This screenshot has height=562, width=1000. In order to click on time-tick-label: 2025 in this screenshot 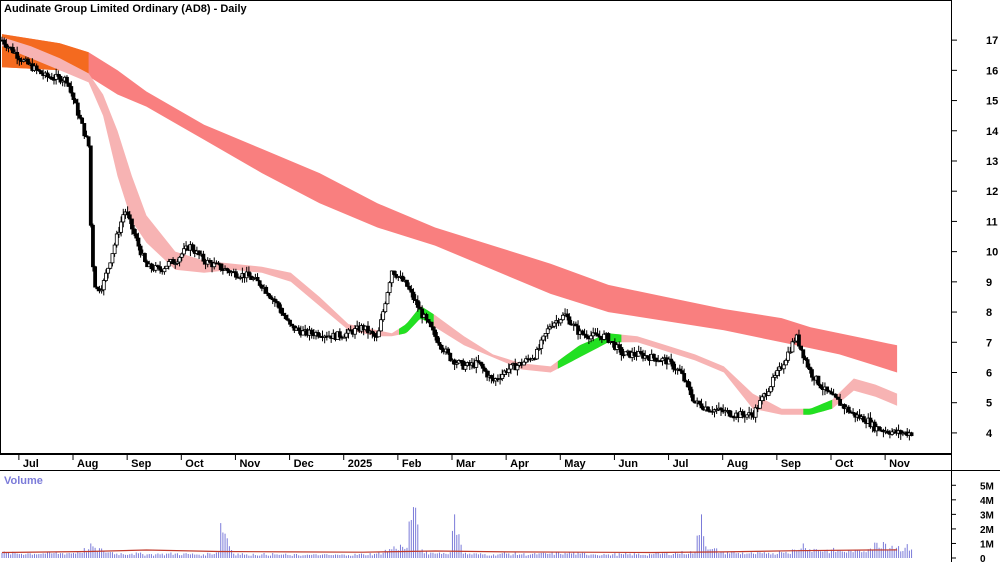, I will do `click(360, 464)`.